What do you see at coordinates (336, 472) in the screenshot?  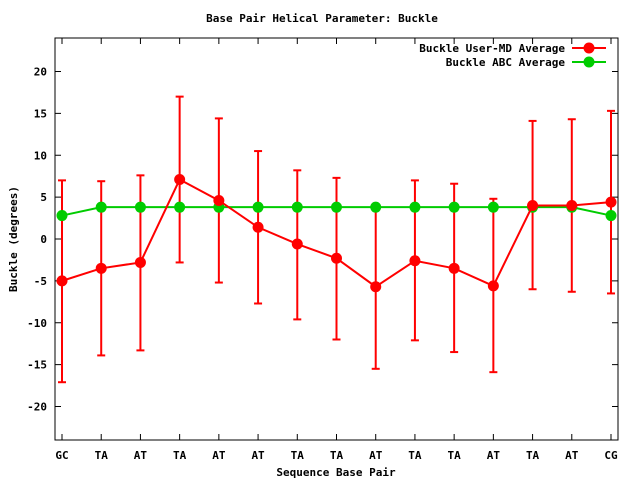 I see `x-axis-label: Sequence Base Pair` at bounding box center [336, 472].